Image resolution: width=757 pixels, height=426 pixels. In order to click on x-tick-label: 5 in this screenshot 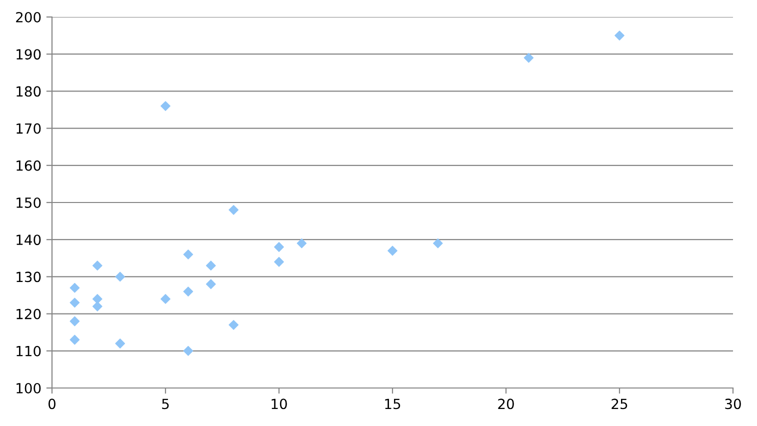, I will do `click(165, 404)`.